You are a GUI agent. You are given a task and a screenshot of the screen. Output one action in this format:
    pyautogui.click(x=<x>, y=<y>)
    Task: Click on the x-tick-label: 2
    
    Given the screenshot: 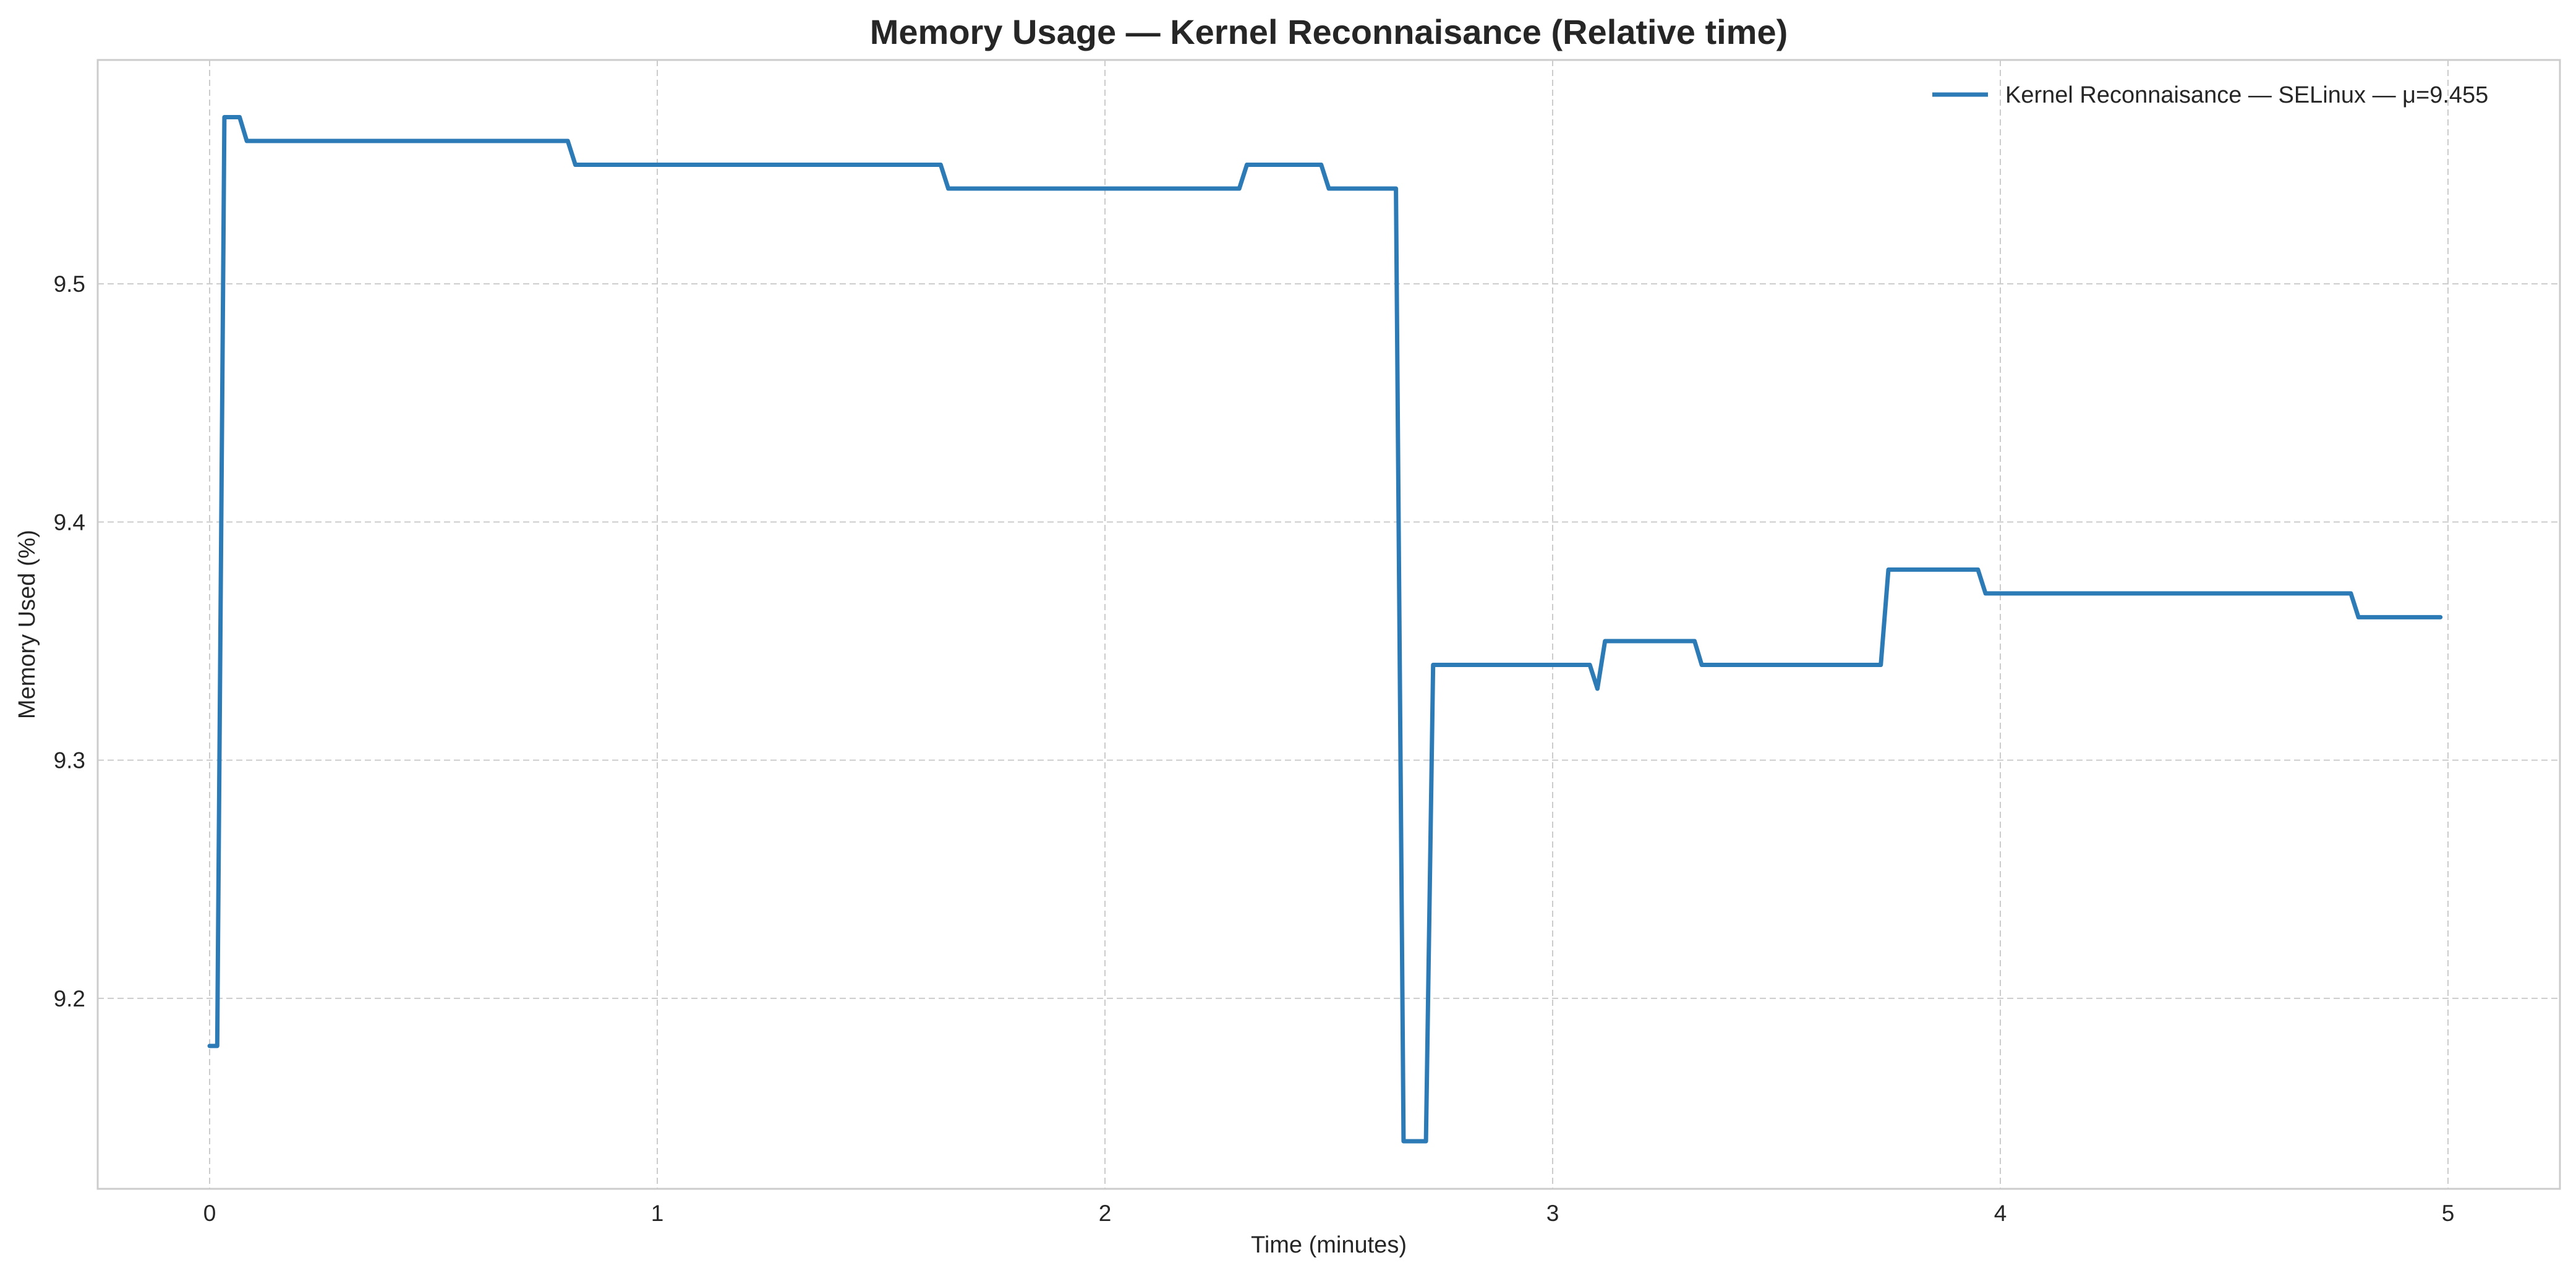 What is the action you would take?
    pyautogui.click(x=1105, y=1213)
    